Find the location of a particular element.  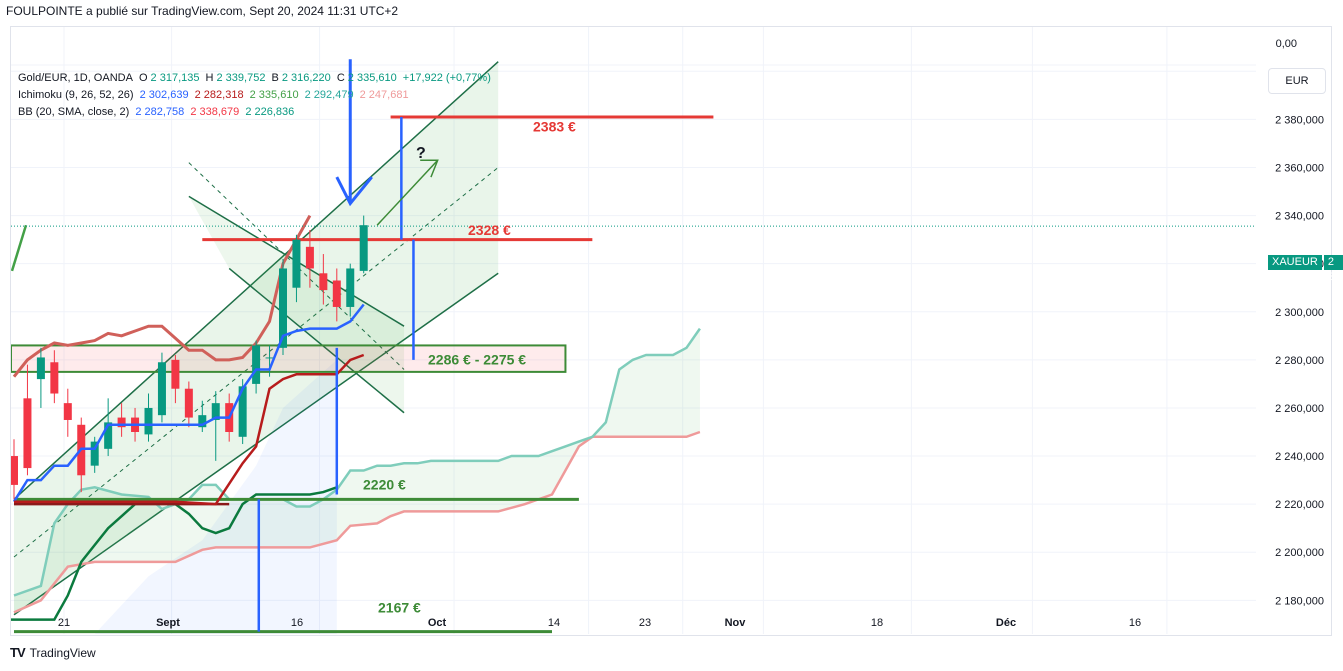

footer-branding: TV TradingView is located at coordinates (53, 652).